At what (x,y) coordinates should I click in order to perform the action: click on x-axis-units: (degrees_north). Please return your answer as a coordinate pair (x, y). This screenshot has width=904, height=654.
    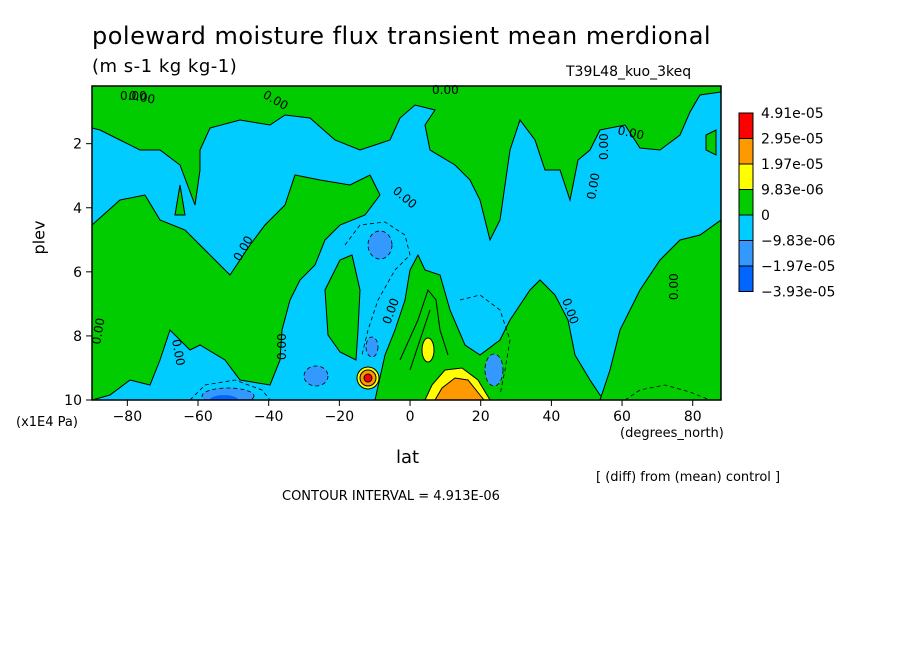
    Looking at the image, I should click on (672, 433).